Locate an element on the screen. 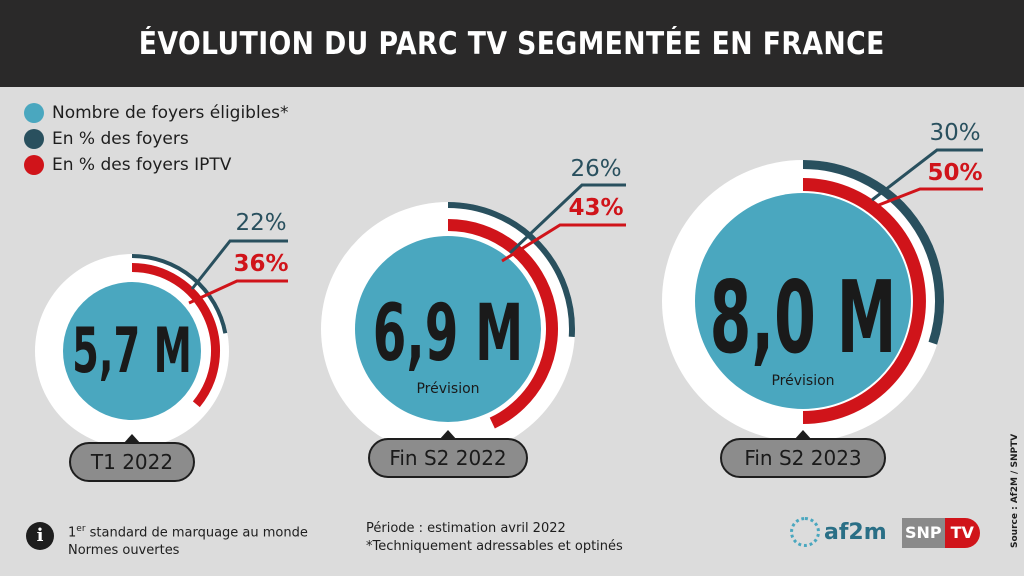  legend-item-households: En % des foyers is located at coordinates (156, 139).